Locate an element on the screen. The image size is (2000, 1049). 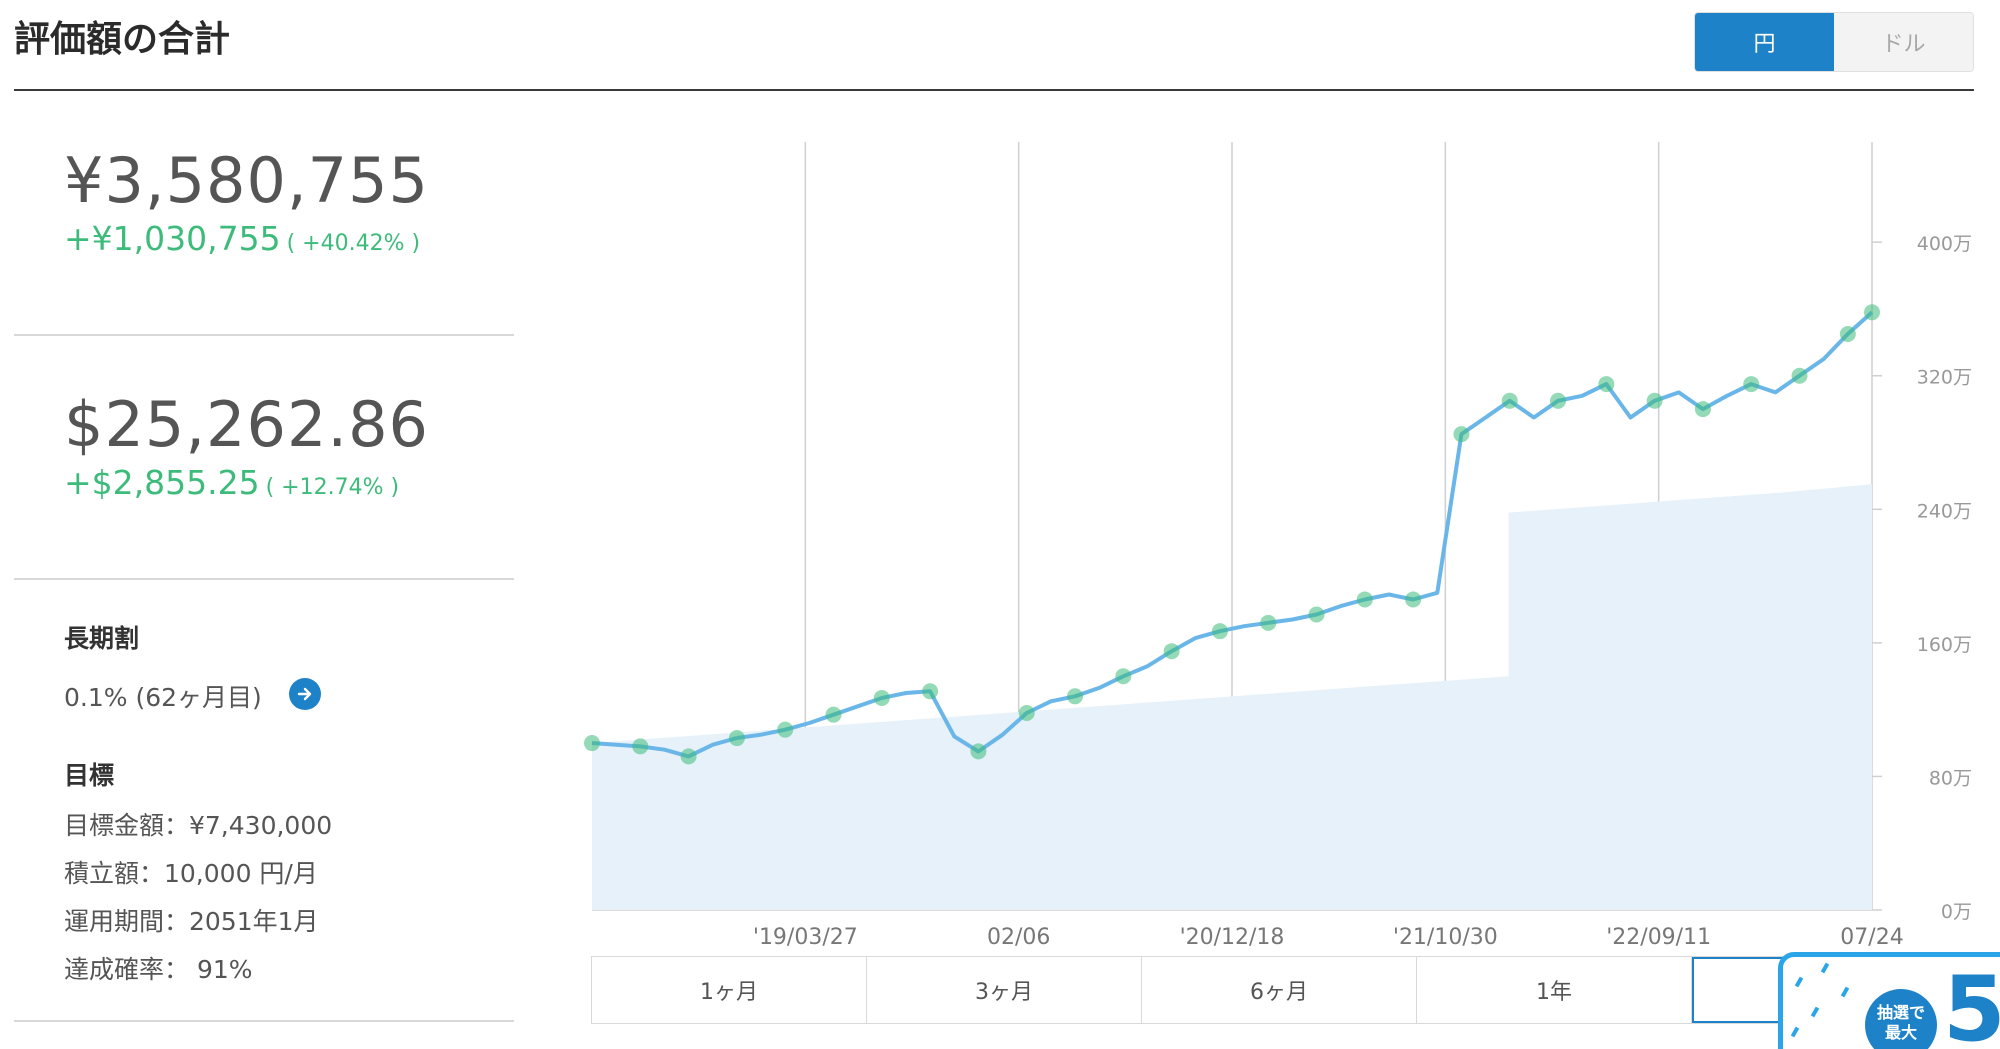
usd-total-block: $25,262.86 +$2,855.25( +12.74% ) is located at coordinates (246, 445).